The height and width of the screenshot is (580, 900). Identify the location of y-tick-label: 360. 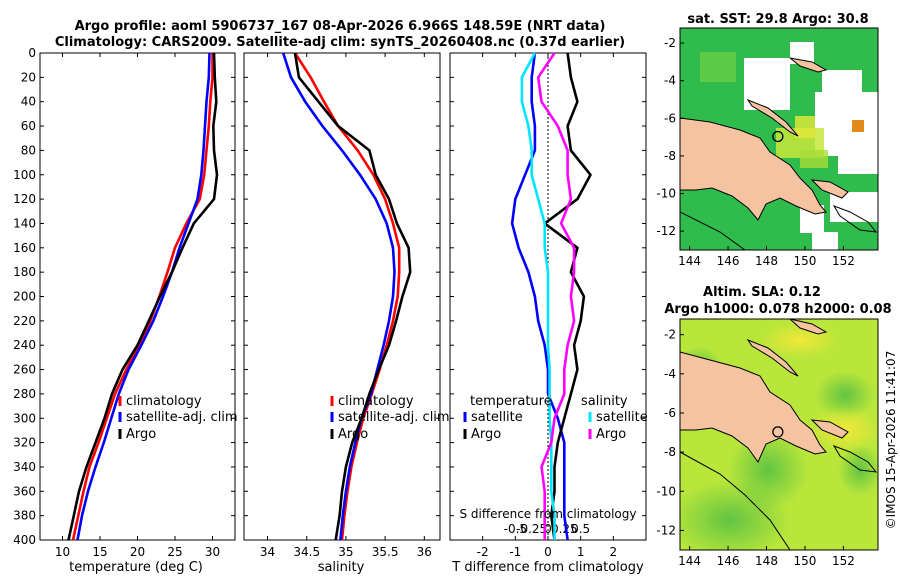
(24, 491).